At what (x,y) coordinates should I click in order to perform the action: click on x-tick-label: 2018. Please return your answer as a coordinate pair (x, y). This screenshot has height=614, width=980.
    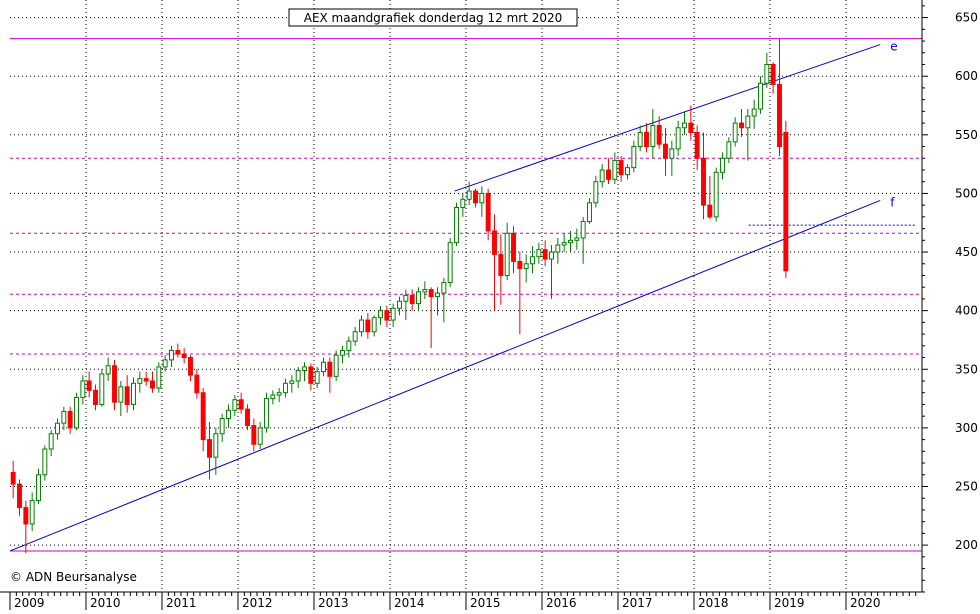
    Looking at the image, I should click on (713, 603).